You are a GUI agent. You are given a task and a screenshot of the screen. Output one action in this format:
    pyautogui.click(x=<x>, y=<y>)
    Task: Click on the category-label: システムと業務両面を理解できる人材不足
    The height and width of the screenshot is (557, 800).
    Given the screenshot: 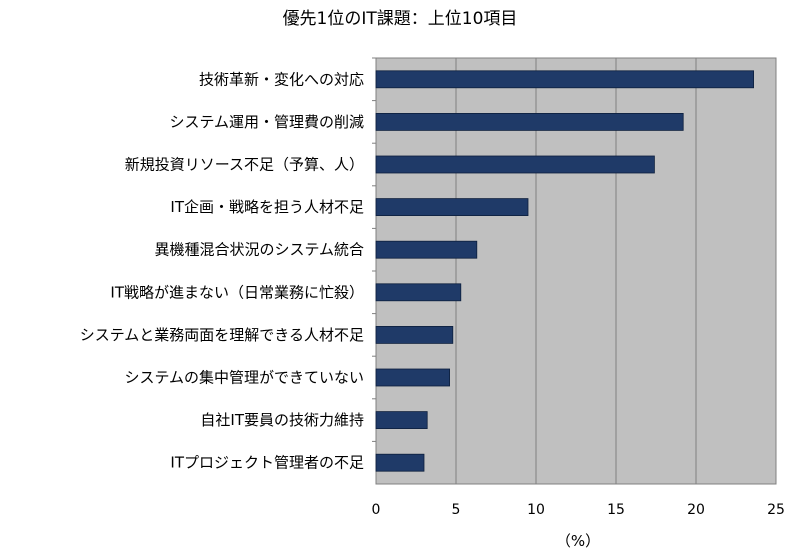 What is the action you would take?
    pyautogui.click(x=222, y=335)
    